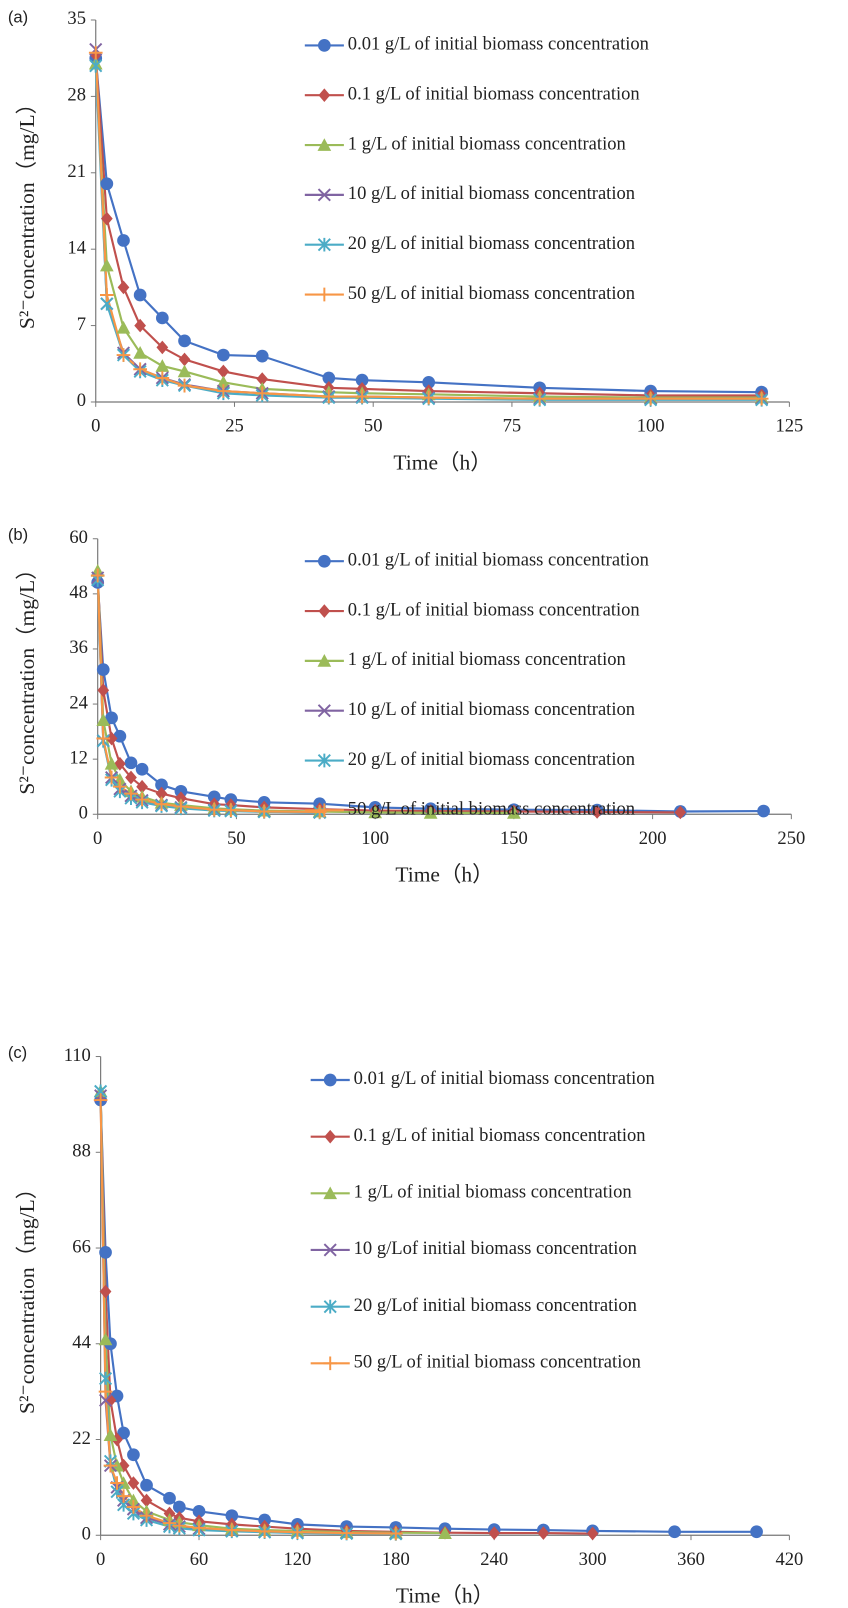 This screenshot has width=848, height=1608. What do you see at coordinates (493, 1192) in the screenshot?
I see `legend-label: 1 g/L of initial biomass concentration` at bounding box center [493, 1192].